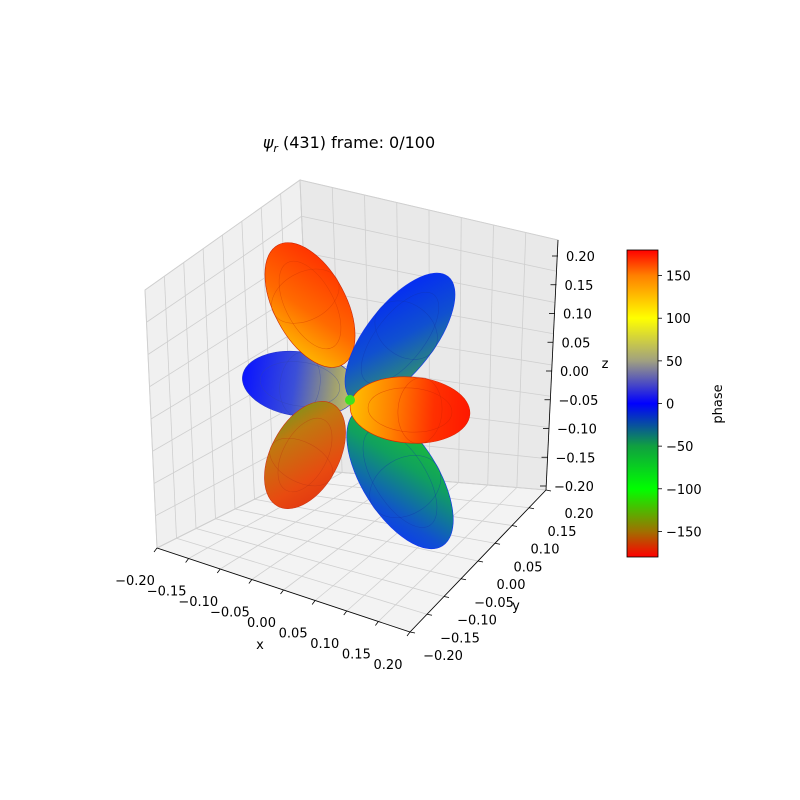  Describe the element at coordinates (579, 401) in the screenshot. I see `z-tick-label: −0.05` at that location.